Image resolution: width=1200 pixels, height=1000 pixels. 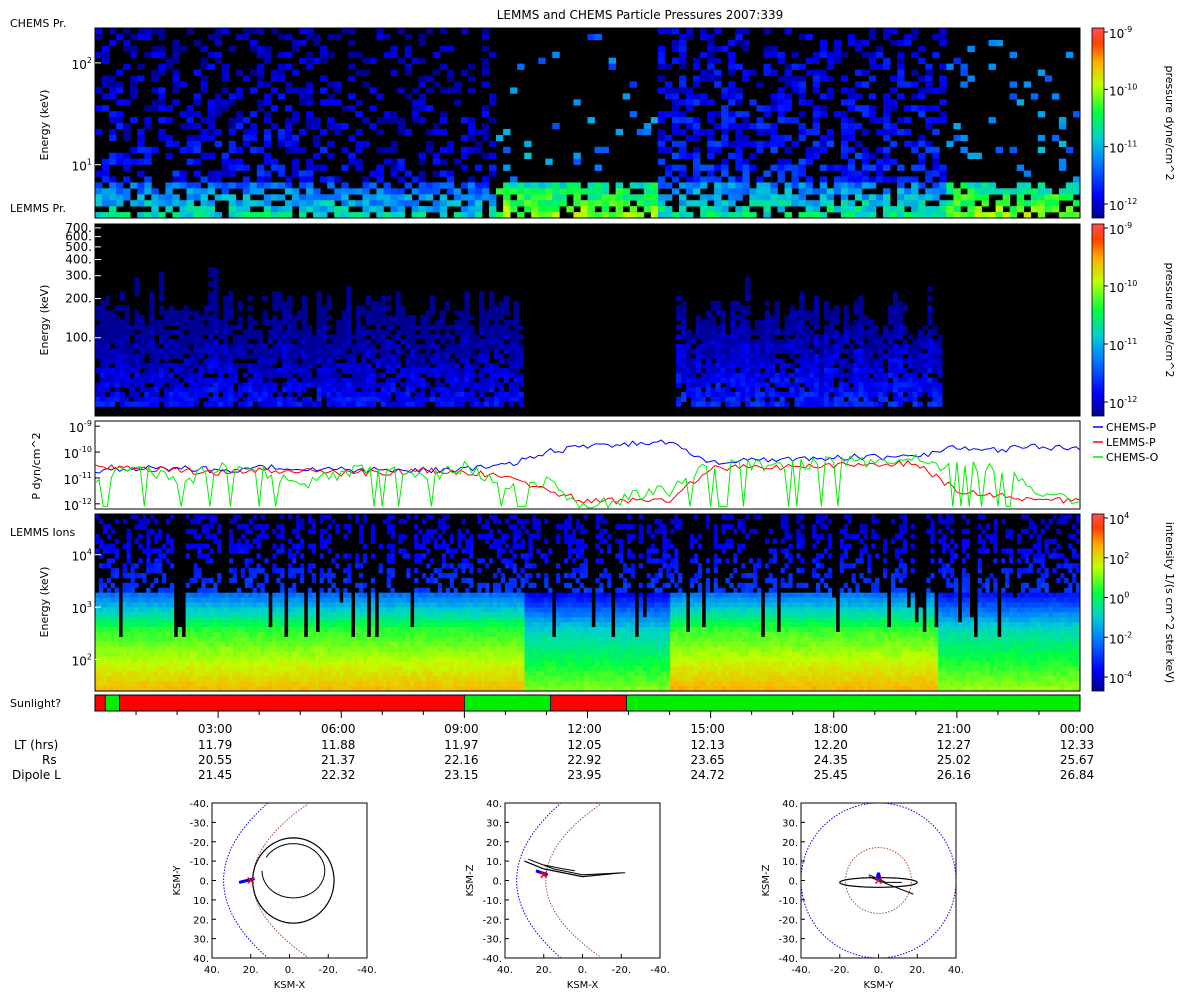 I want to click on ephemeris-value: 23.15, so click(x=461, y=775).